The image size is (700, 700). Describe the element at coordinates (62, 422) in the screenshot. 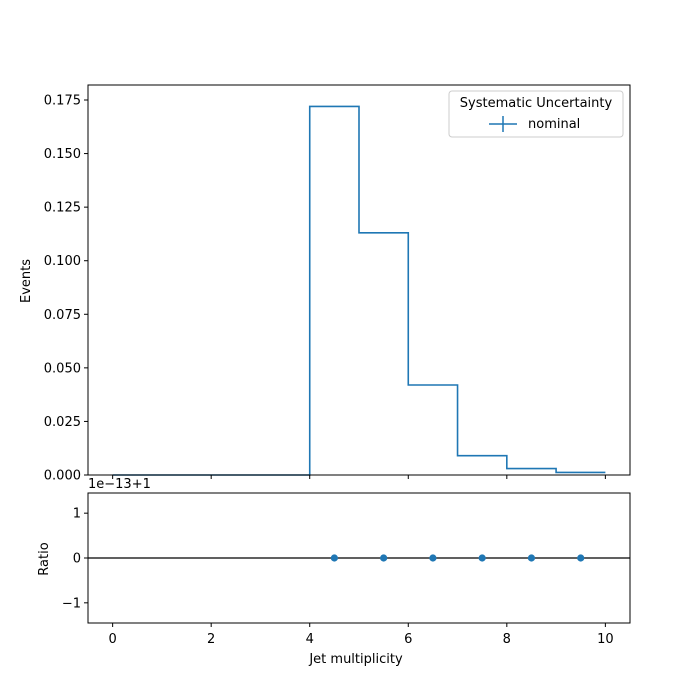

I see `main-y-tick-label: 0.025` at that location.